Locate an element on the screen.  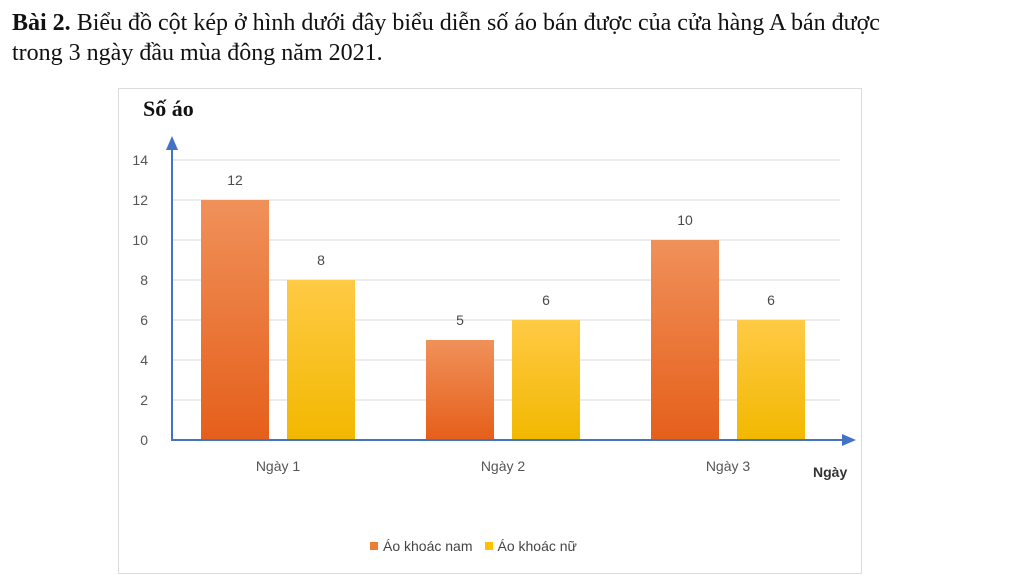
x-axis-arrow is located at coordinates (849, 440).